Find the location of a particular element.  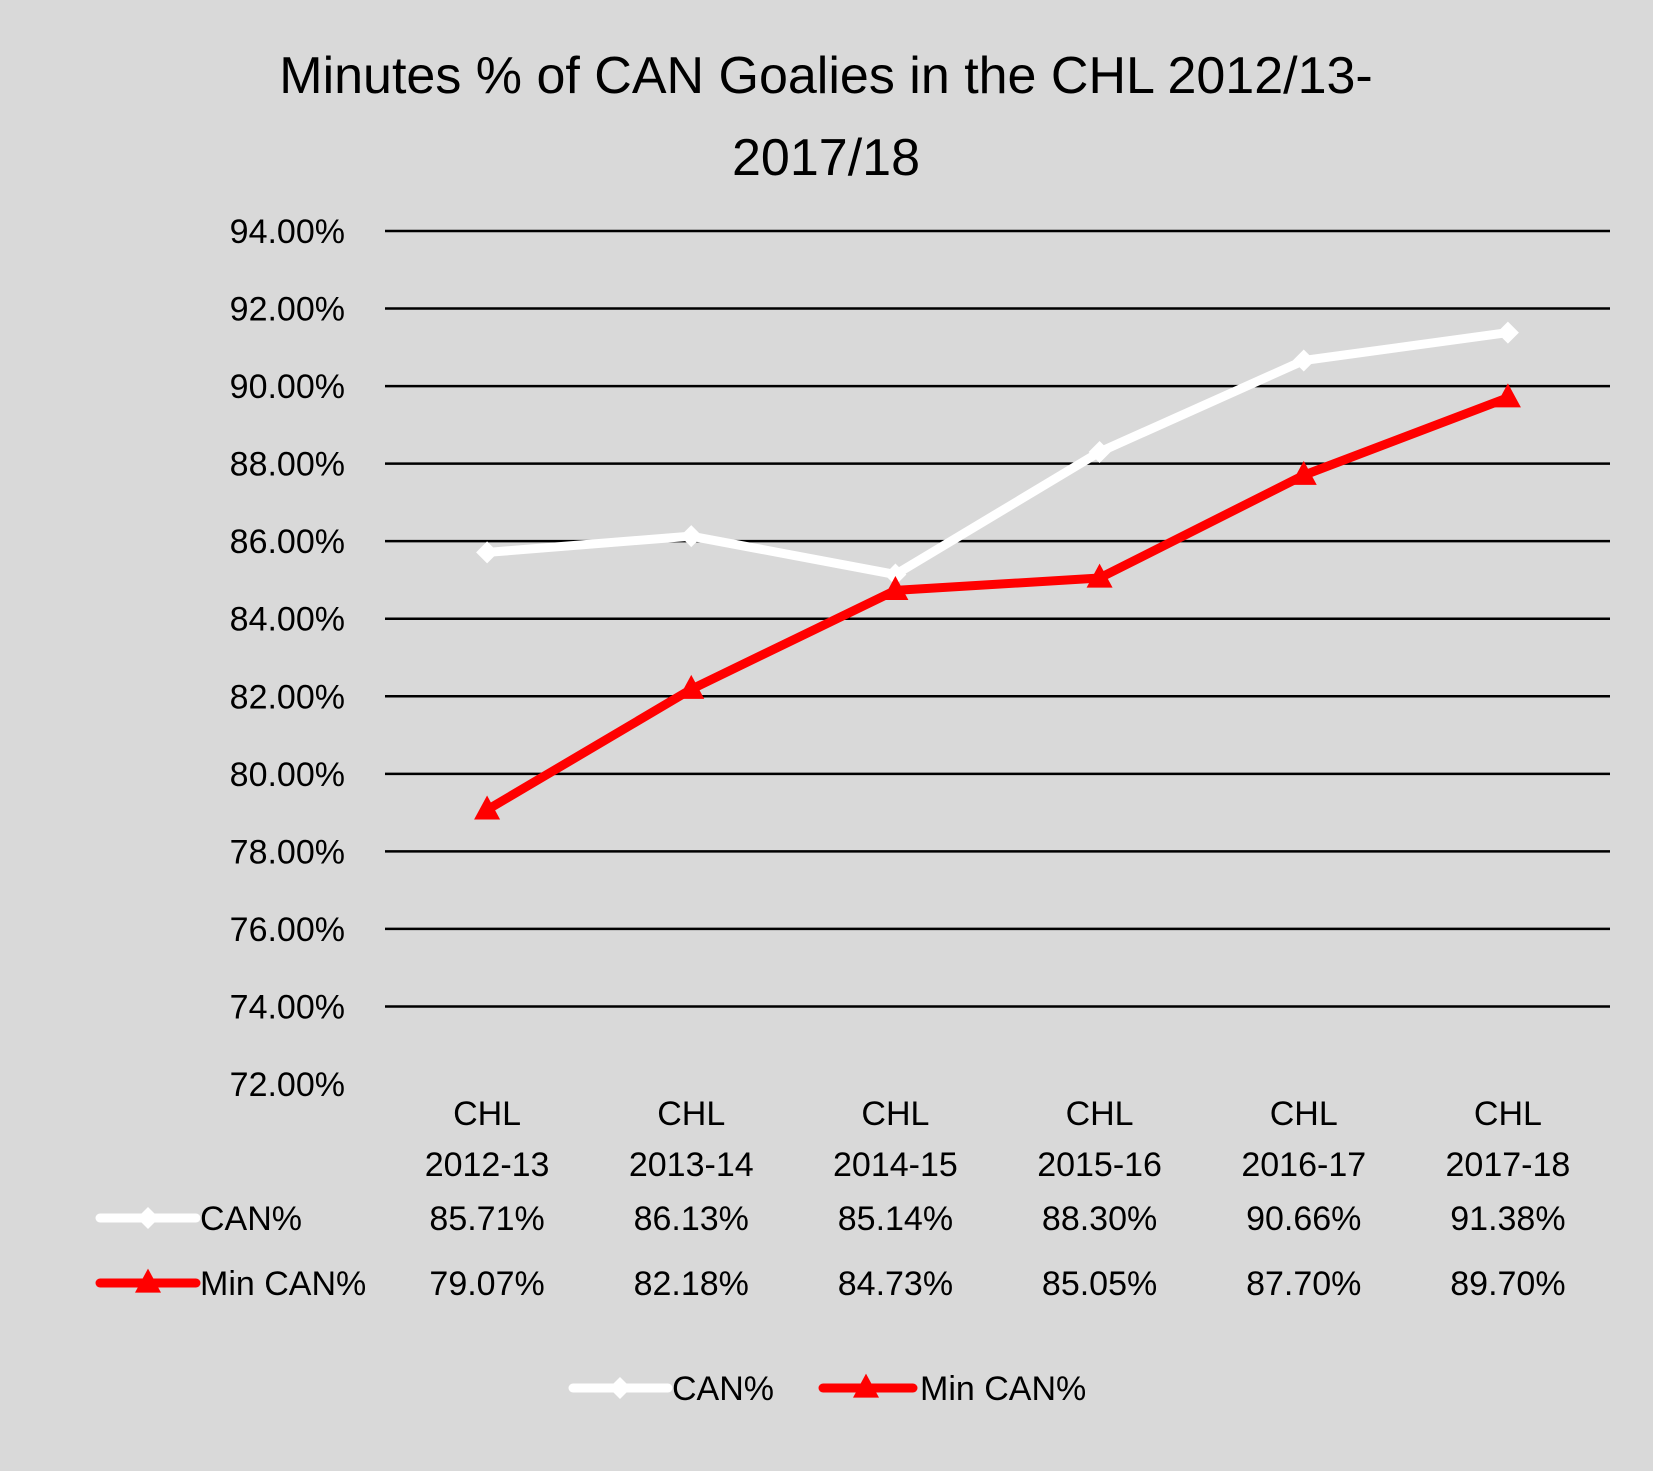

table-value: 90.66% is located at coordinates (1303, 1219).